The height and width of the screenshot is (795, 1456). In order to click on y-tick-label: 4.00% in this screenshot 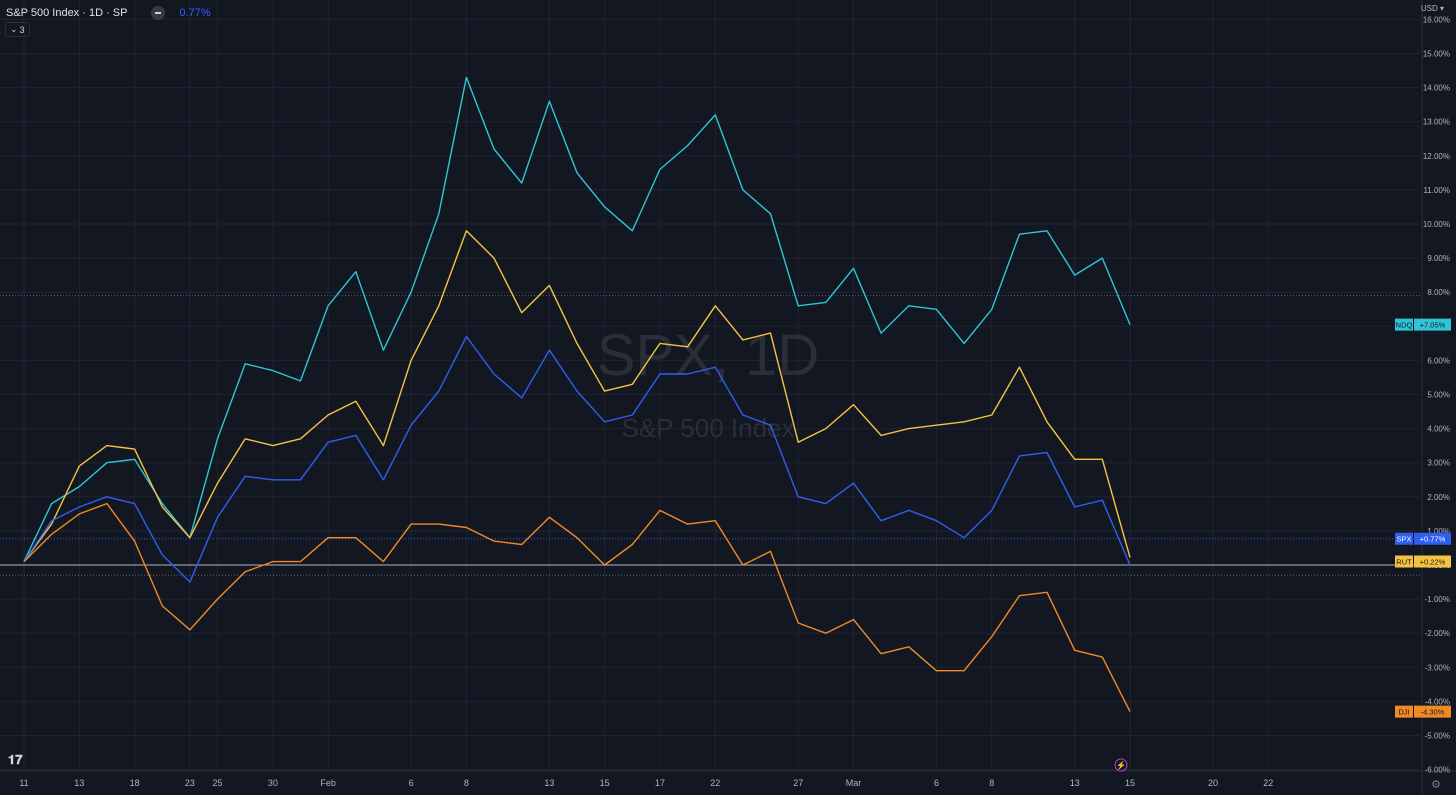, I will do `click(1438, 429)`.